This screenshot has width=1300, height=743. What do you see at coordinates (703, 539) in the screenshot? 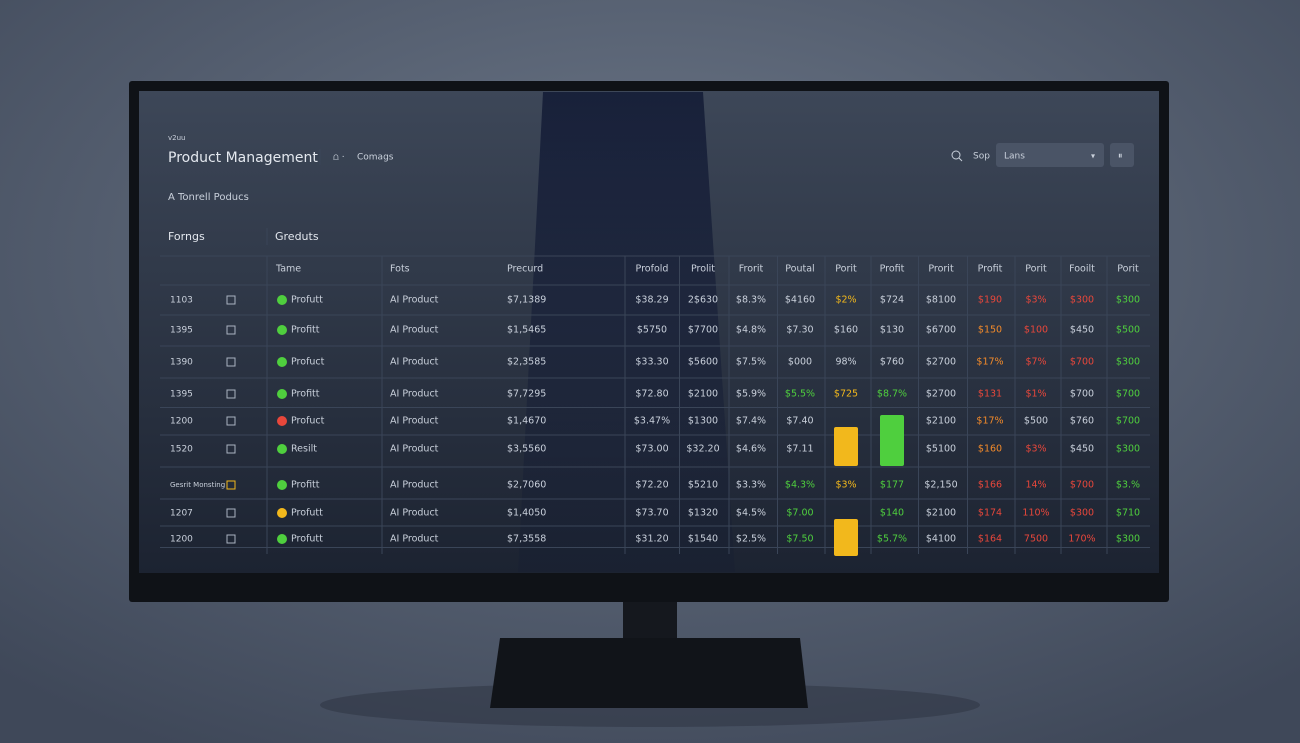
I see `cell: $1540` at bounding box center [703, 539].